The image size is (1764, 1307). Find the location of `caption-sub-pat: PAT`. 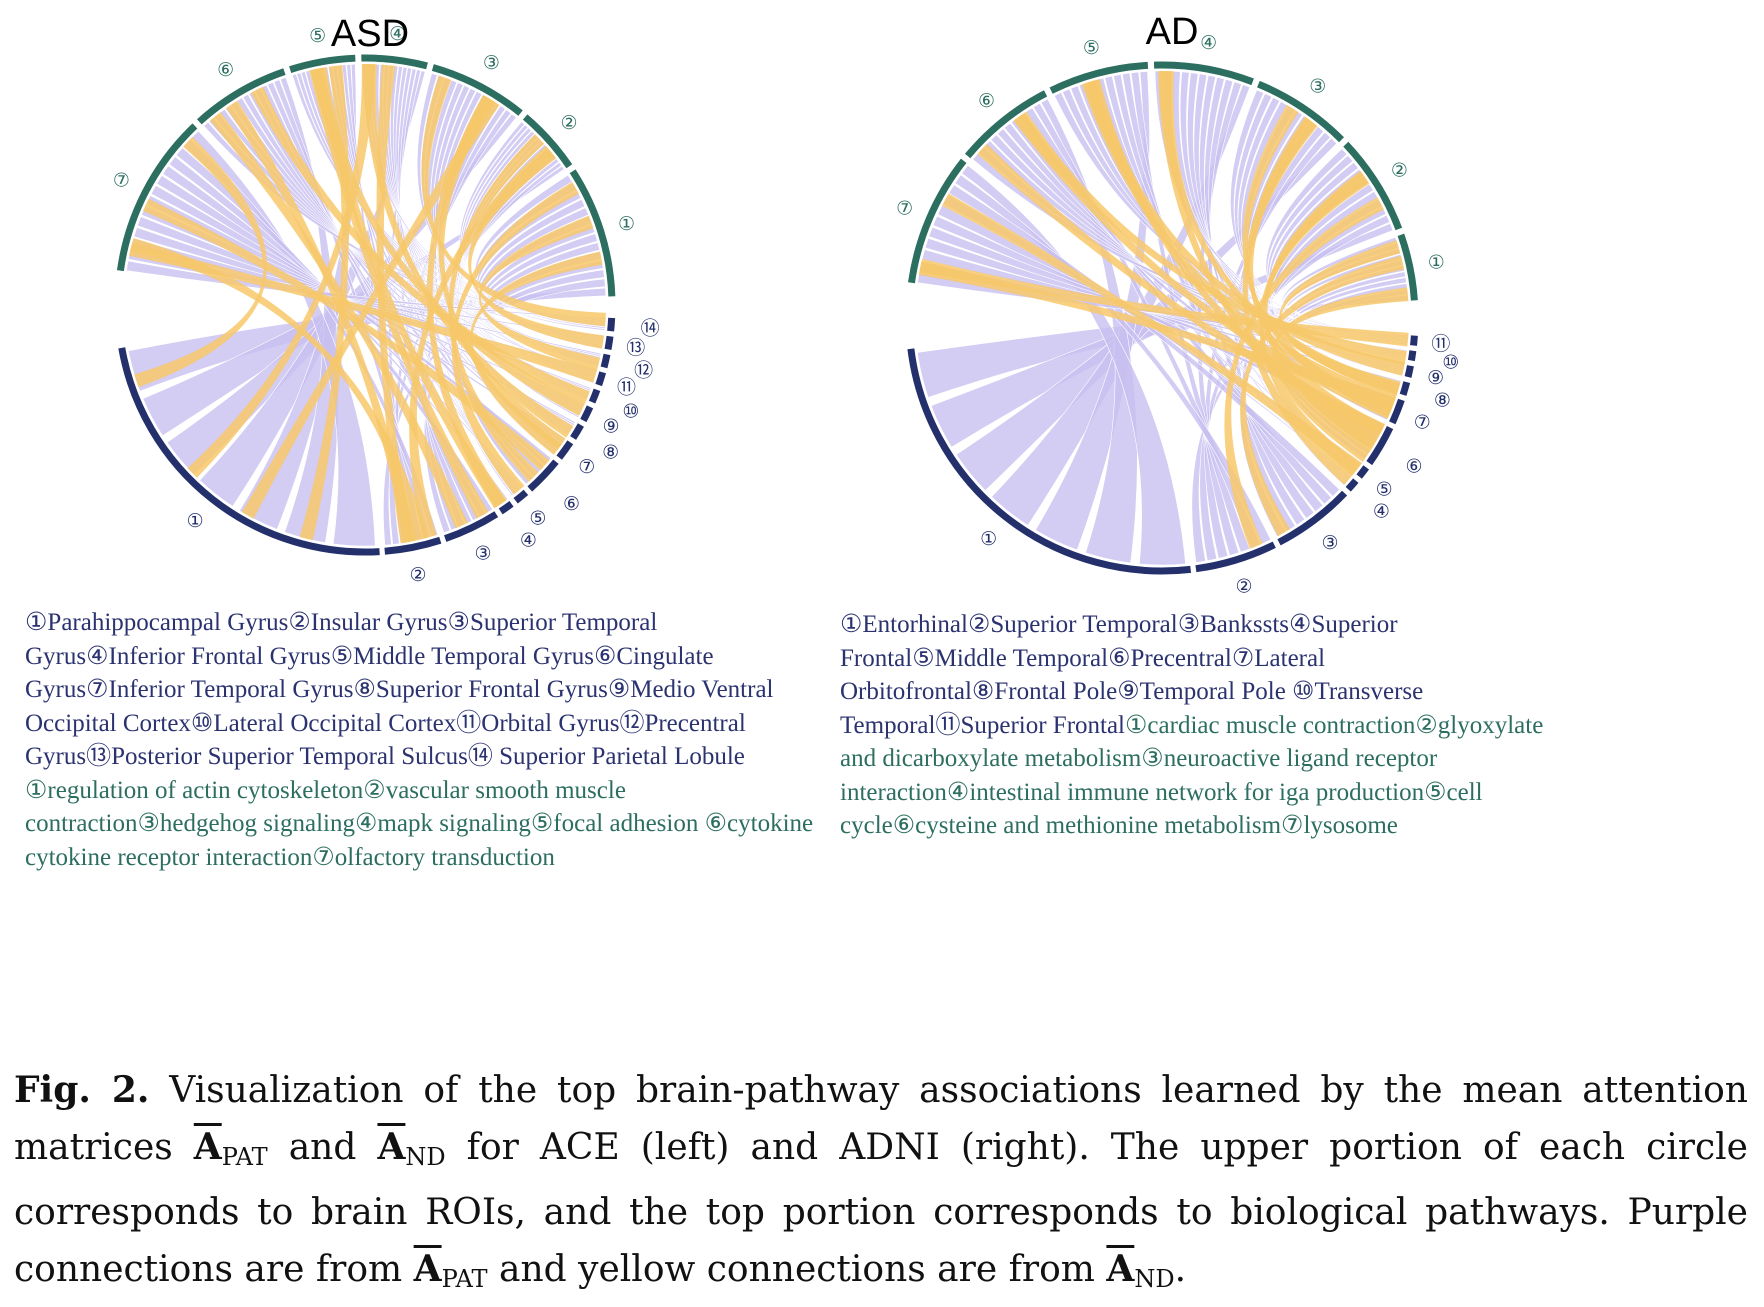

caption-sub-pat: PAT is located at coordinates (244, 1157).